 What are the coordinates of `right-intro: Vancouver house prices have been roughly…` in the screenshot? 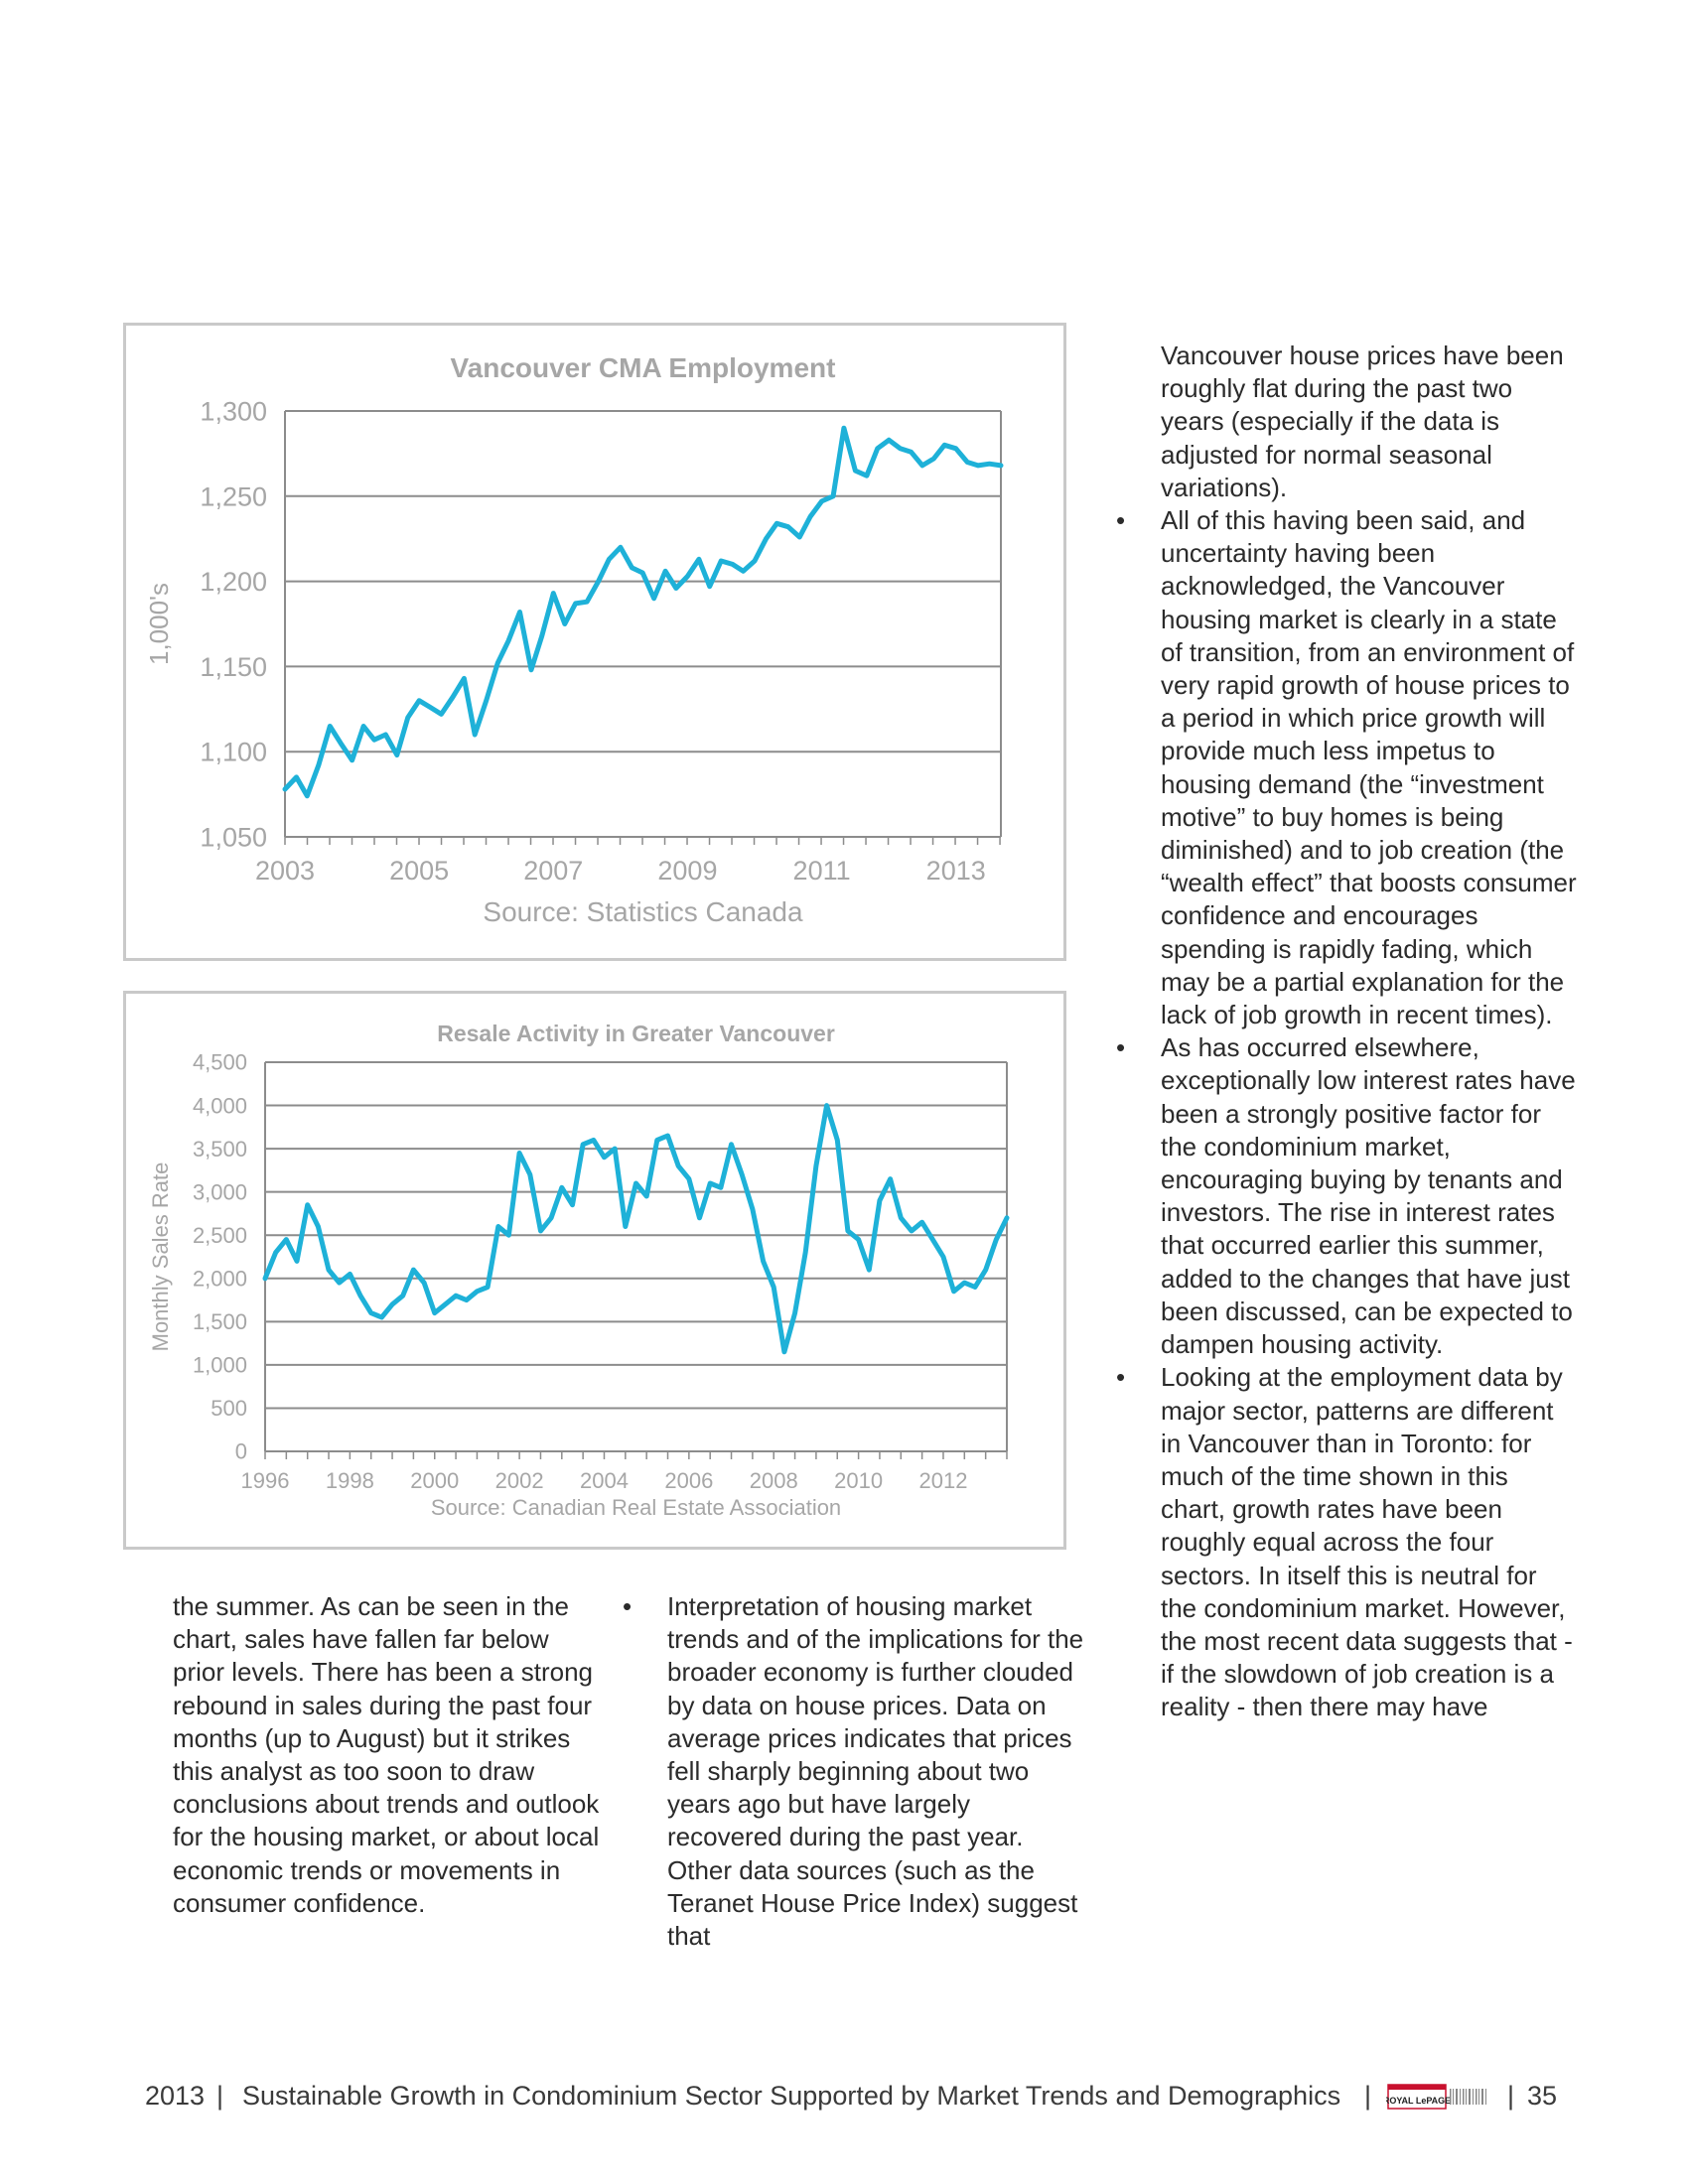 It's located at (1362, 421).